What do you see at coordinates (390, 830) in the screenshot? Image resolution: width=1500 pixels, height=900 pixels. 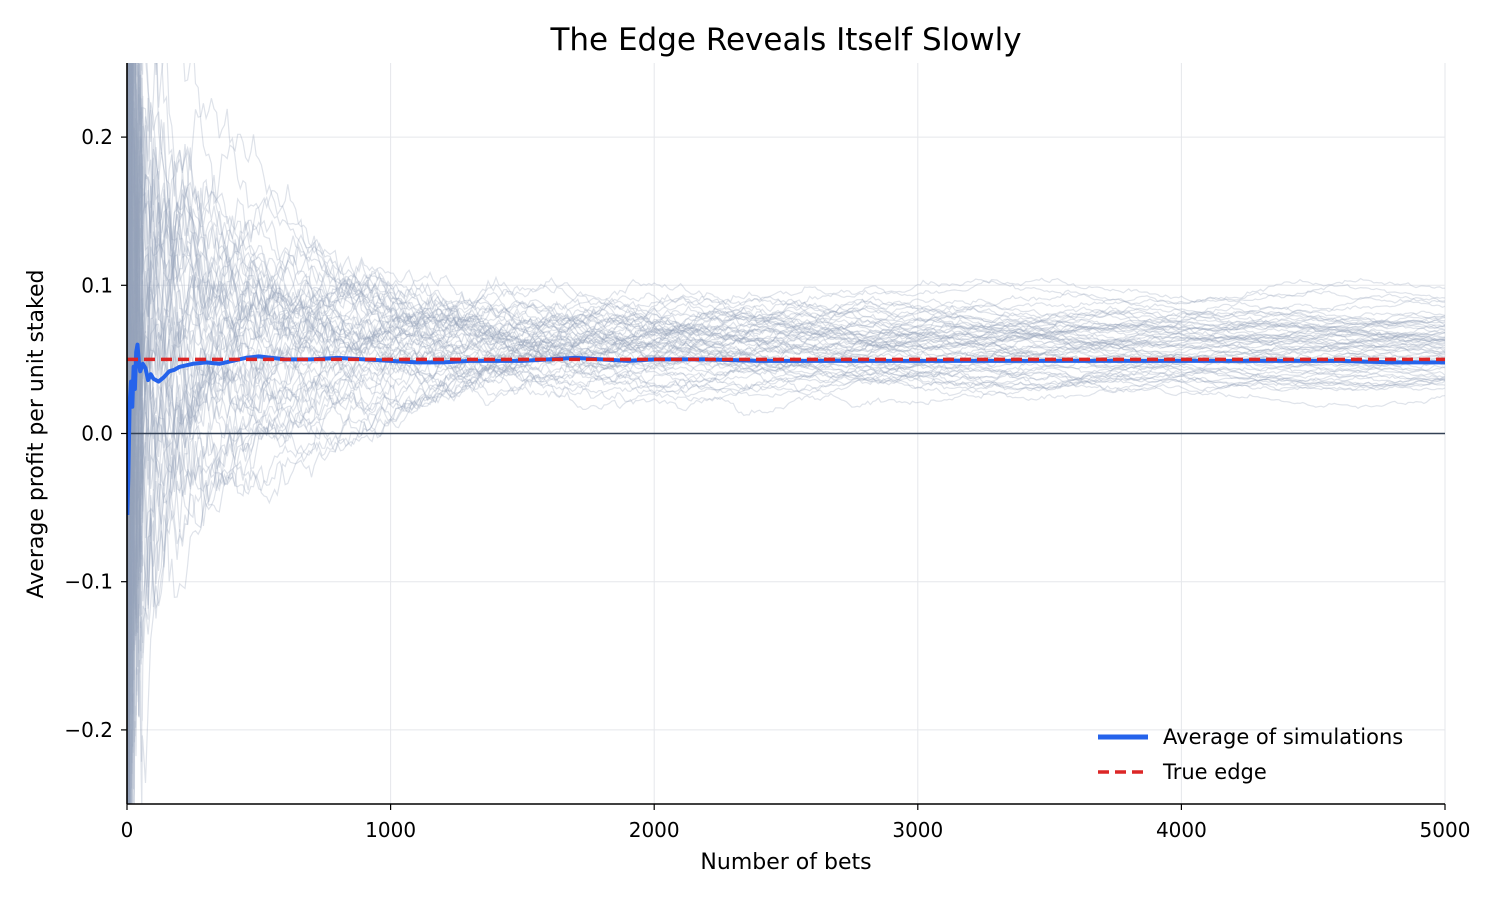 I see `x-tick-label-1: 1000` at bounding box center [390, 830].